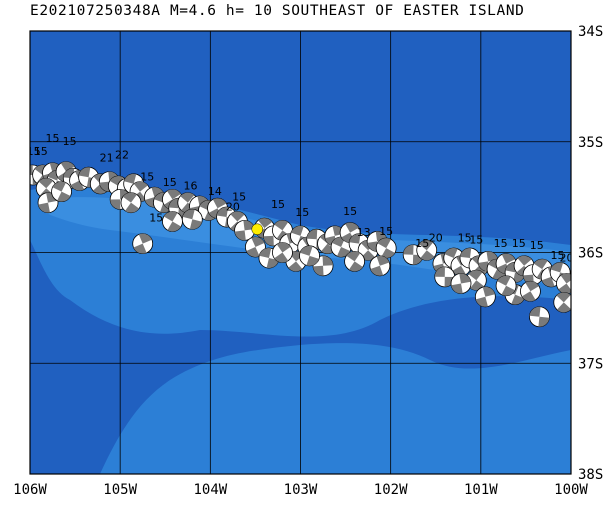 The image size is (616, 505). Describe the element at coordinates (30, 490) in the screenshot. I see `lon-tick-label: 106W` at that location.